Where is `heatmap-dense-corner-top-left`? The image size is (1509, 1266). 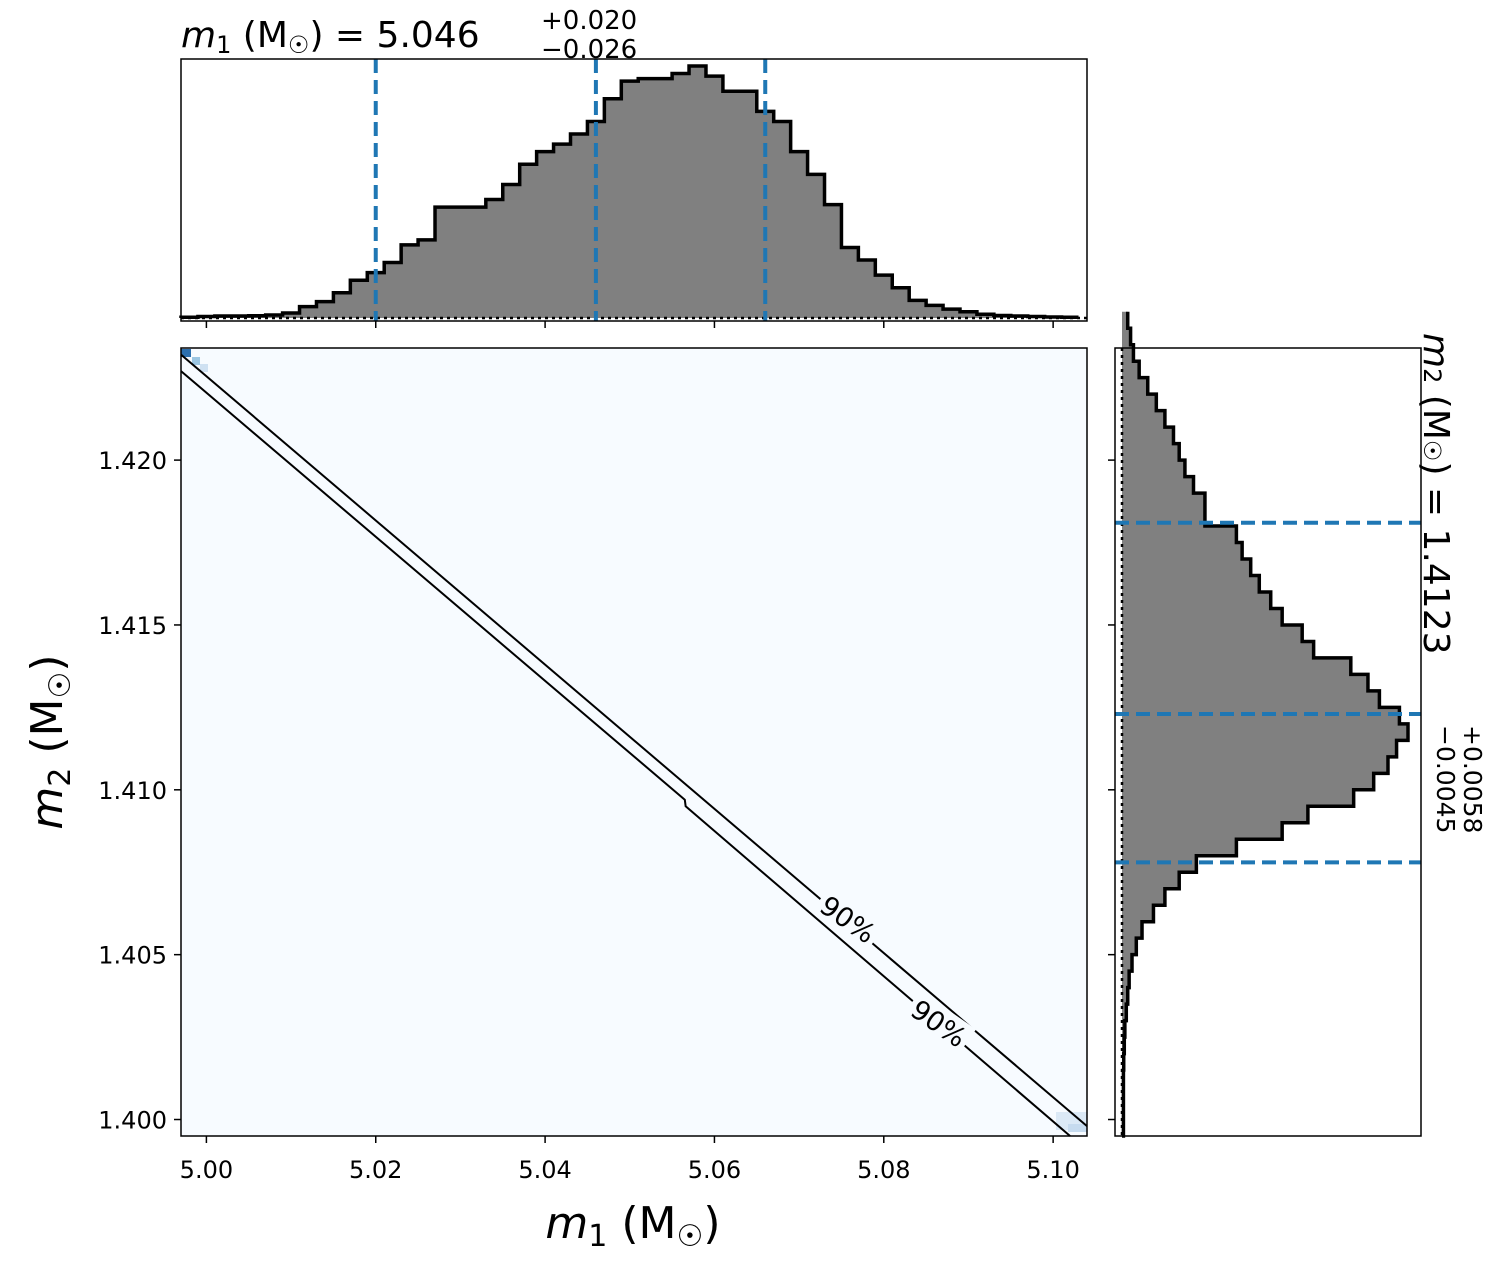
heatmap-dense-corner-top-left is located at coordinates (186, 353).